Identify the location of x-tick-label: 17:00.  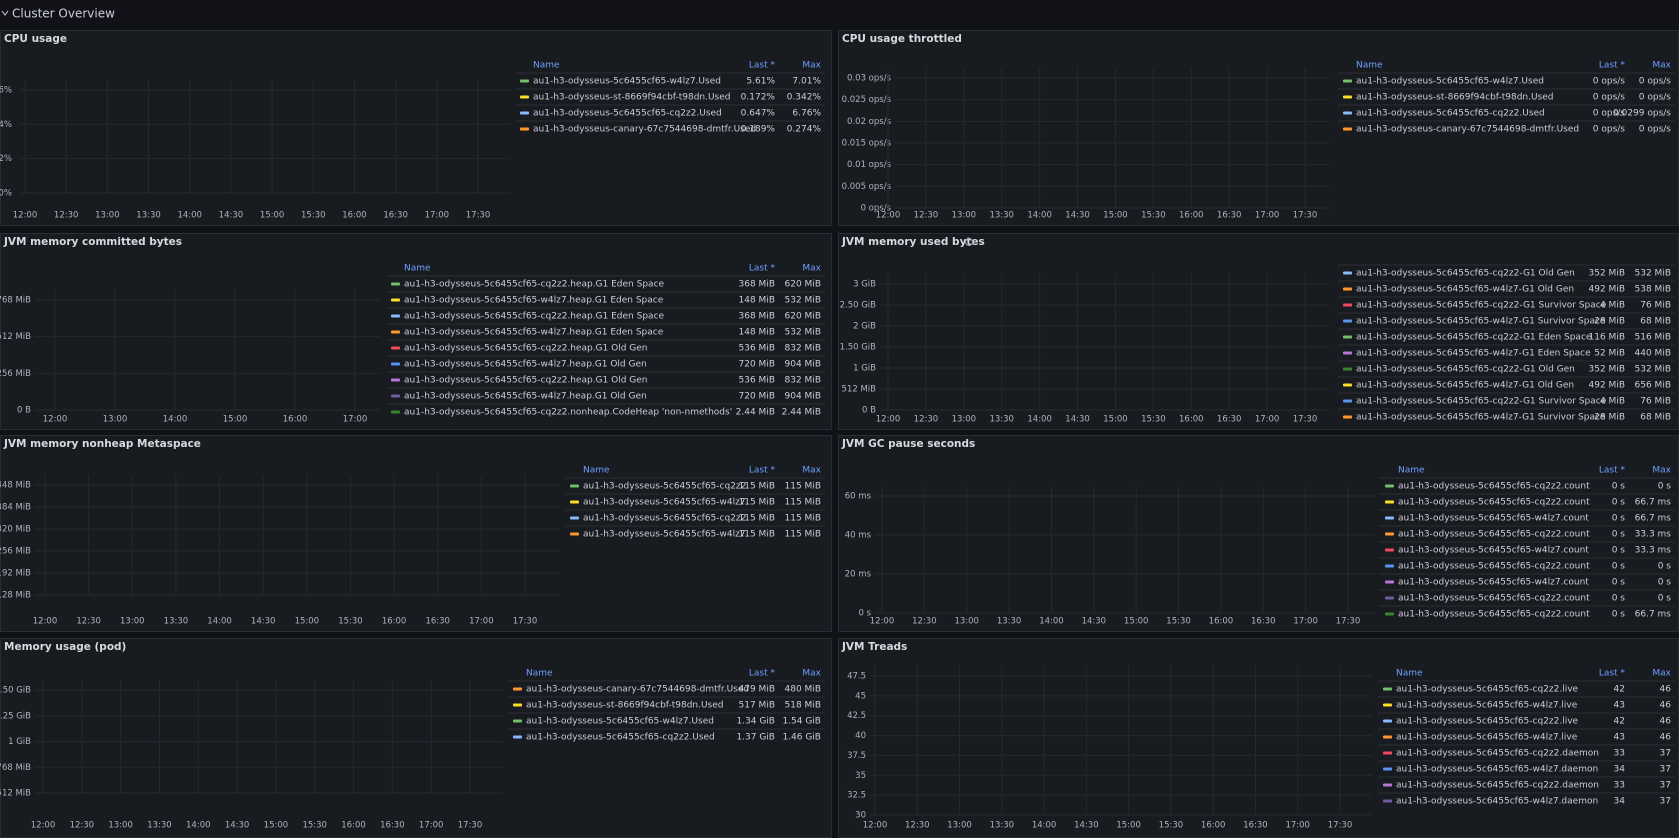
(437, 216).